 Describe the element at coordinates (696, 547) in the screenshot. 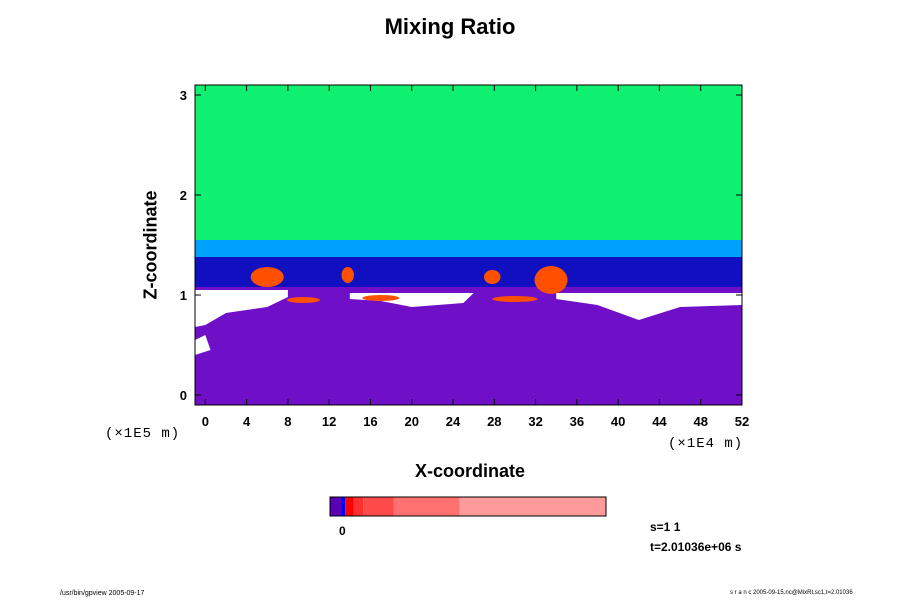

I see `time-annotation: t=2.01036e+06 s` at that location.